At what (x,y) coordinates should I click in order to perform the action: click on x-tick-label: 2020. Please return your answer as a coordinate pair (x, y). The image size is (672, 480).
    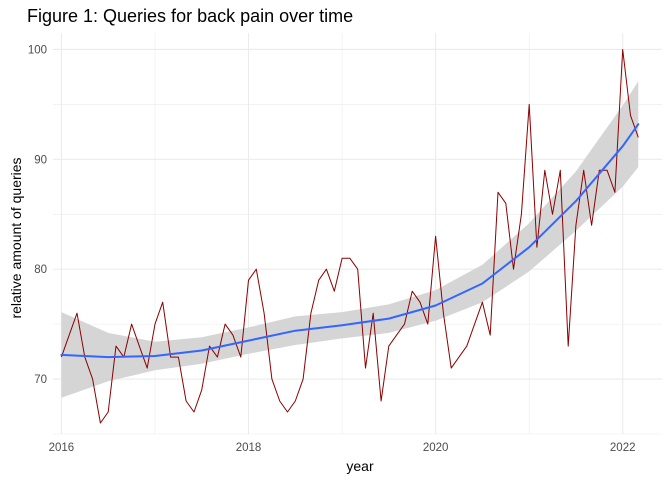
    Looking at the image, I should click on (436, 448).